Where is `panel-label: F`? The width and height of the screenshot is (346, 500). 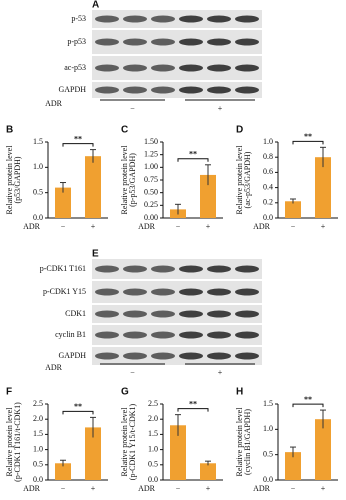
panel-label: F is located at coordinates (9, 392).